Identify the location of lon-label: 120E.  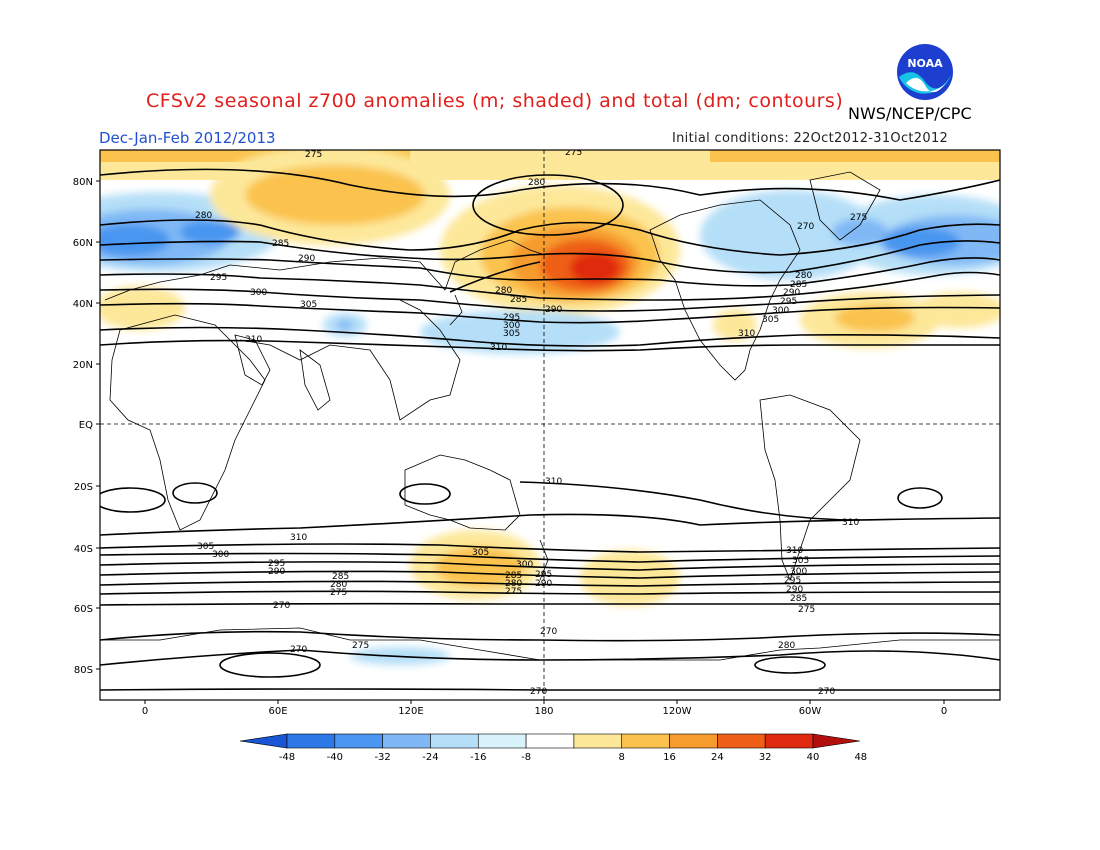
(410, 711).